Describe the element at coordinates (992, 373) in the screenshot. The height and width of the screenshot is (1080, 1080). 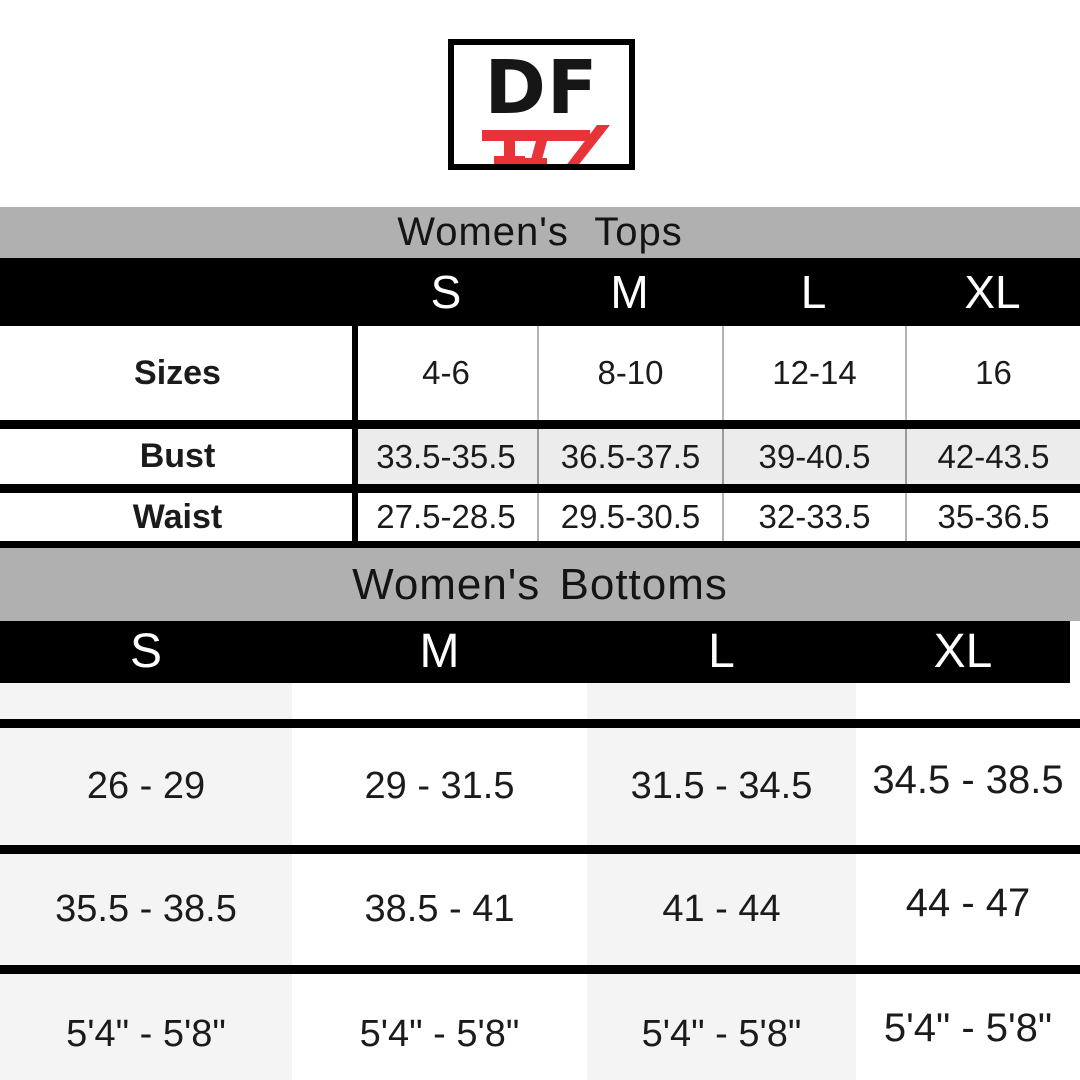
I see `sizes-xl: 16` at that location.